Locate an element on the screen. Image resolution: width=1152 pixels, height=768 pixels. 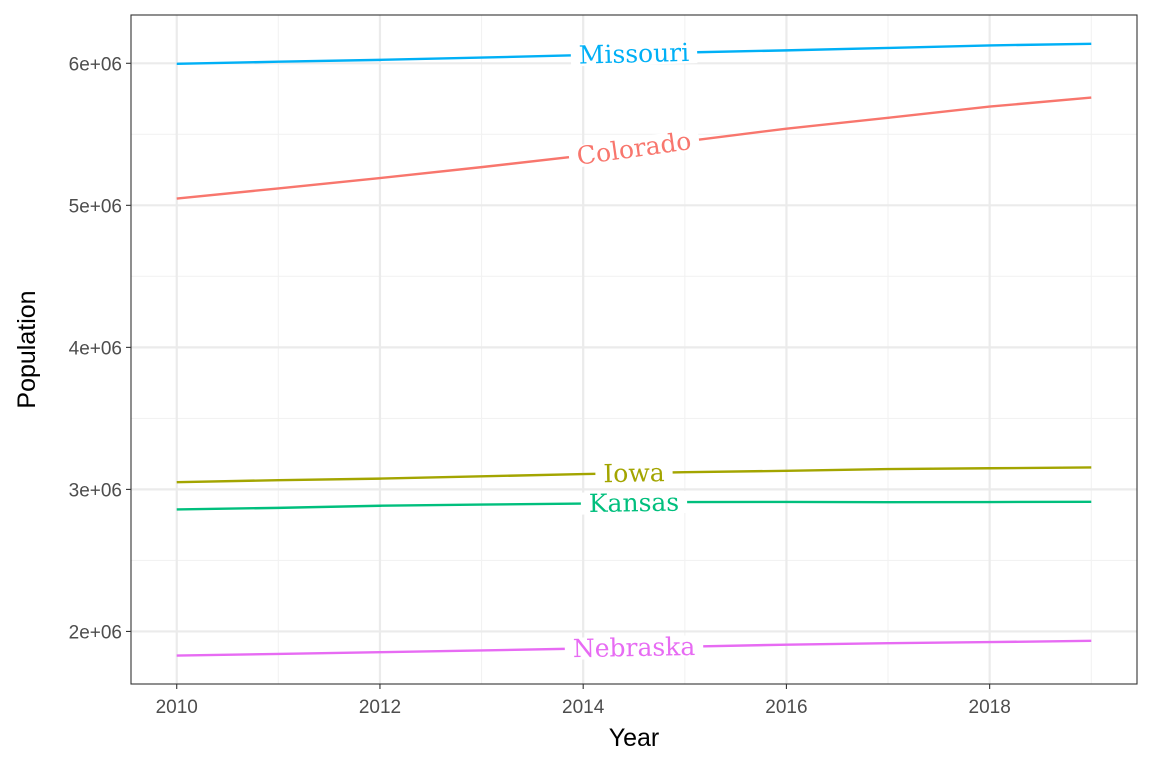
x-tick-label: 2010 is located at coordinates (177, 707).